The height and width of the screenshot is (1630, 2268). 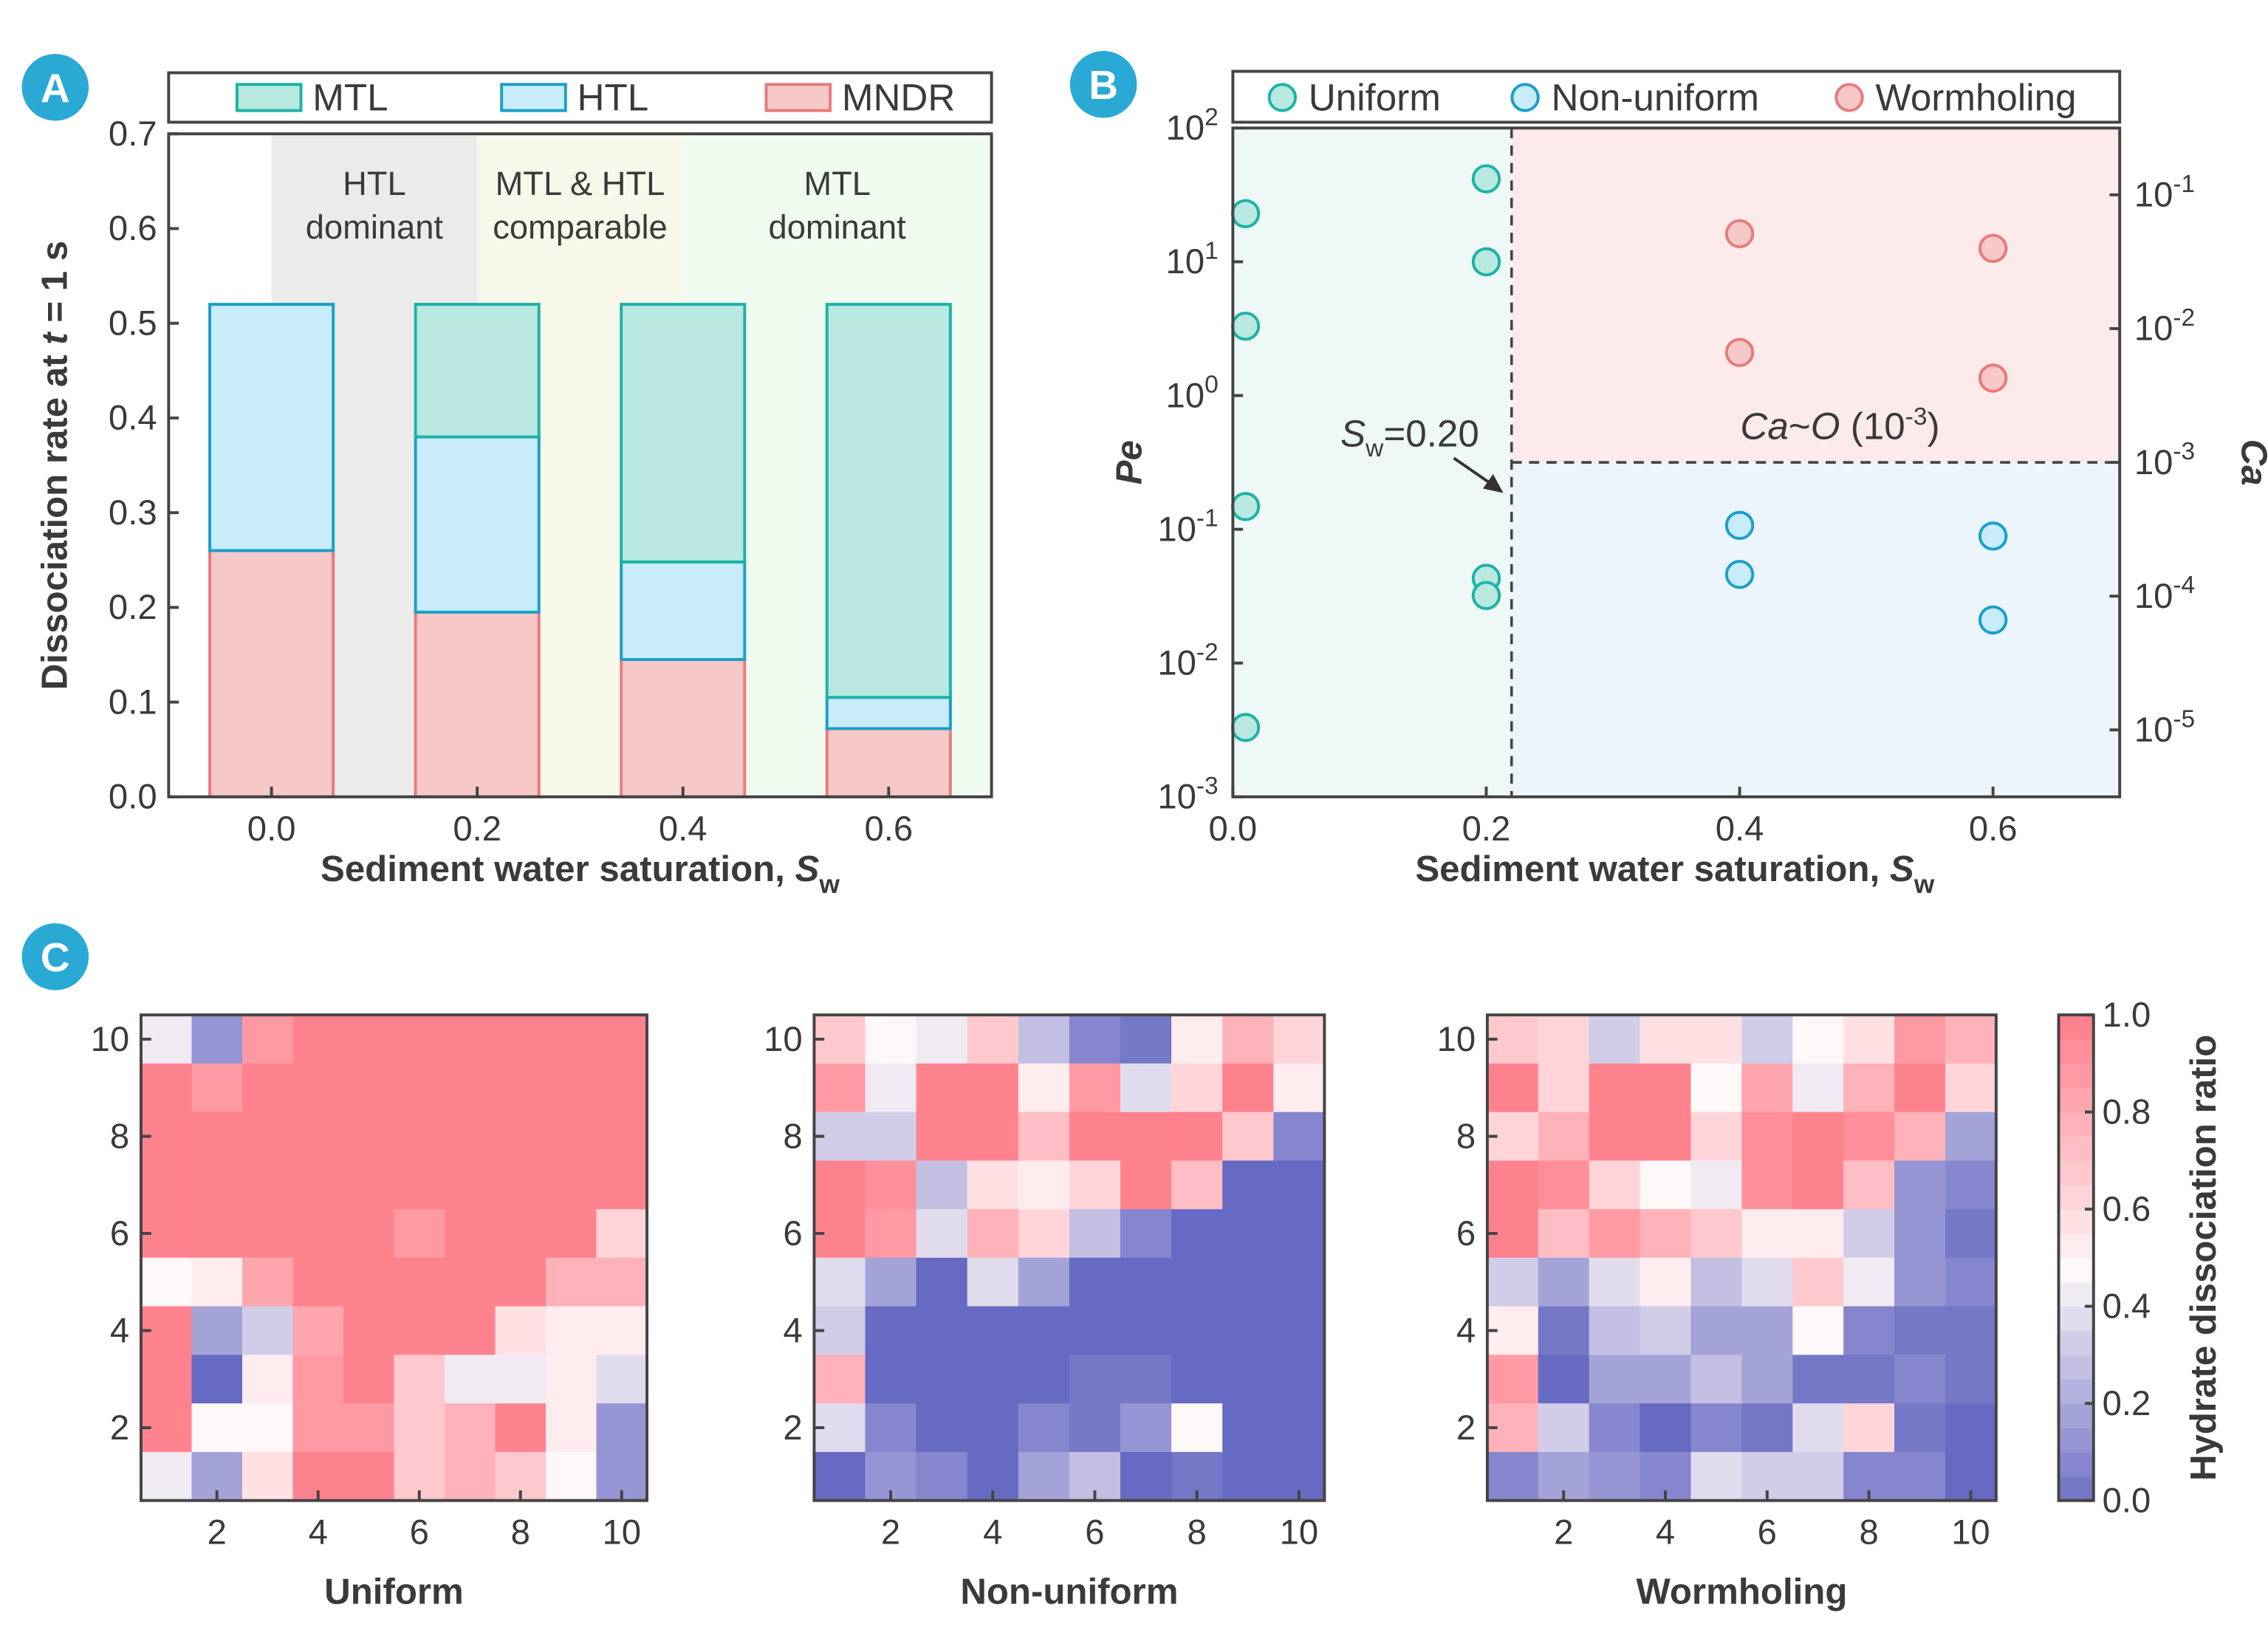 I want to click on y2-tick-label: 10-4, so click(x=2165, y=594).